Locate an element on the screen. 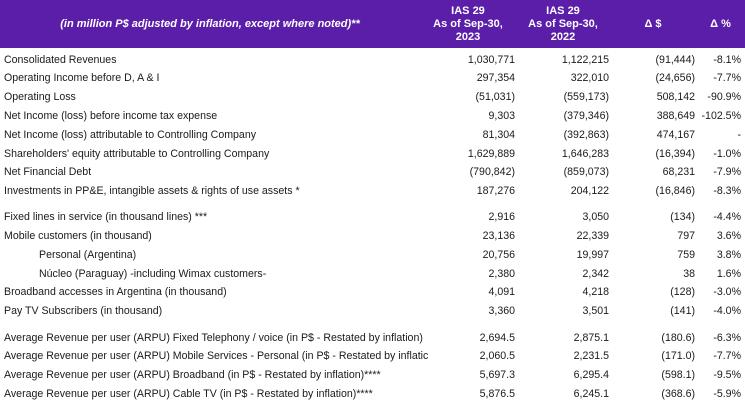 The width and height of the screenshot is (745, 406). header-col-2023-line3: 2023 is located at coordinates (468, 36).